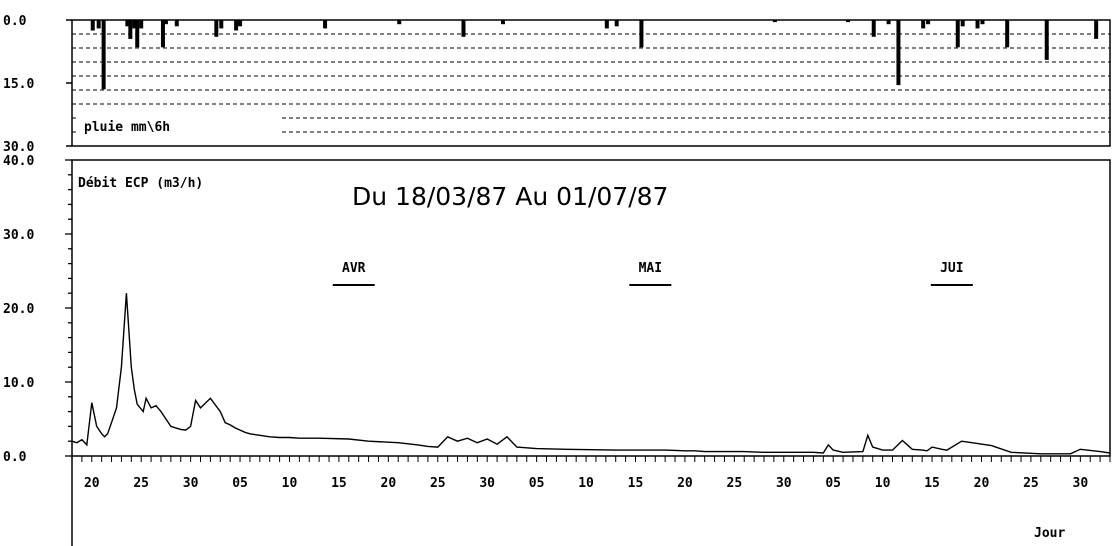 The image size is (1119, 546). Describe the element at coordinates (15, 457) in the screenshot. I see `flow-y-tick-label: 0.0` at that location.